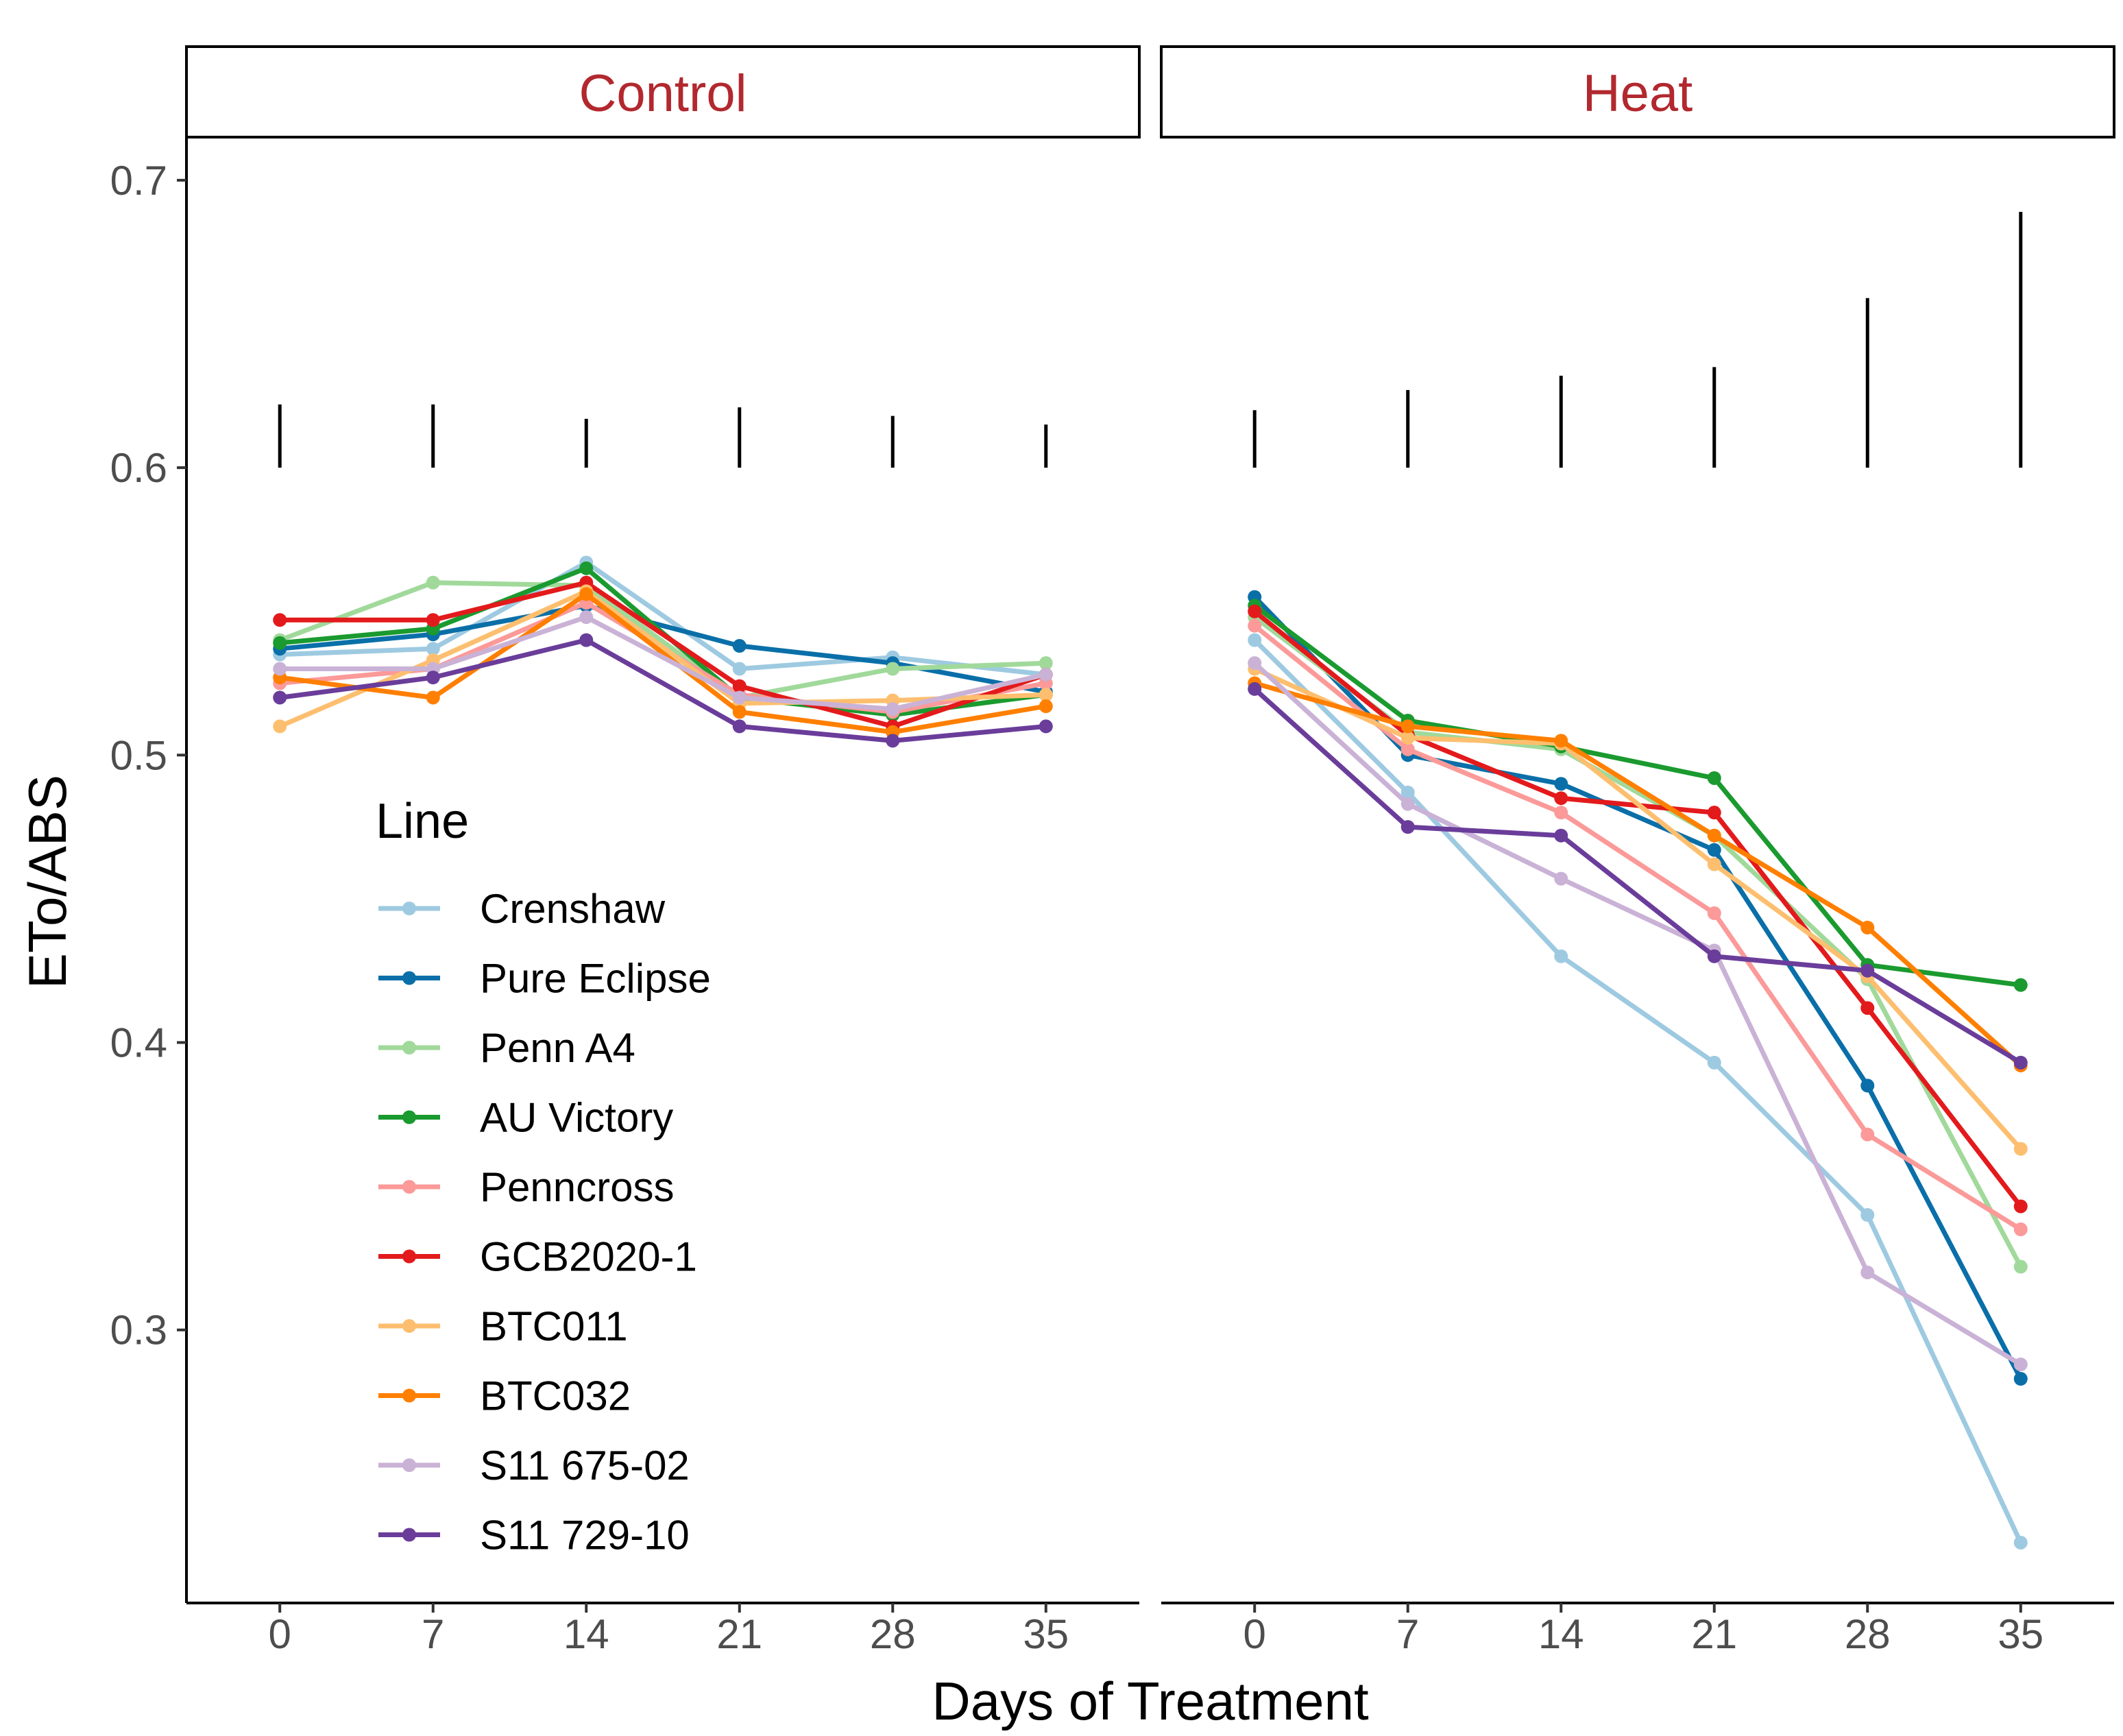  I want to click on x-axis-title: Days of Treatment, so click(1150, 1701).